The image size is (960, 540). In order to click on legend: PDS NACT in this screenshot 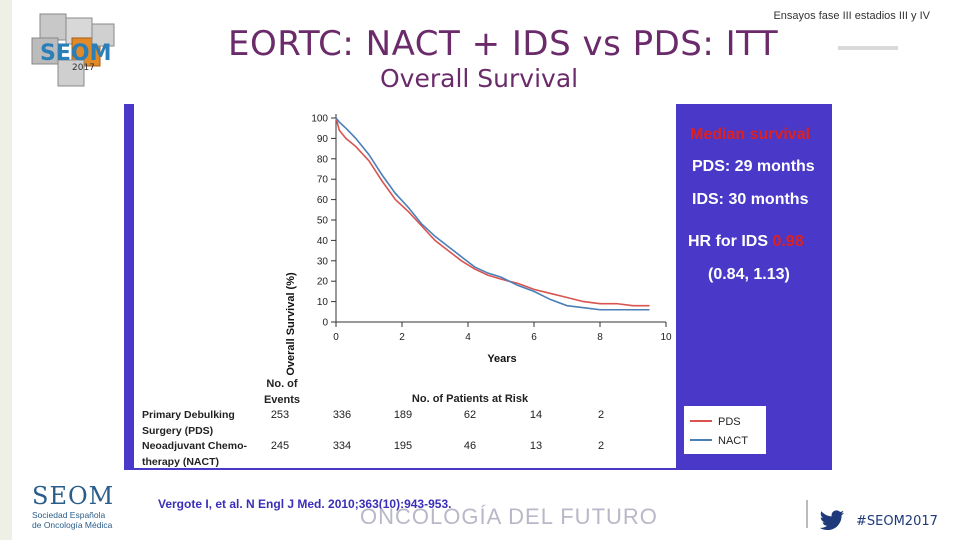, I will do `click(725, 430)`.